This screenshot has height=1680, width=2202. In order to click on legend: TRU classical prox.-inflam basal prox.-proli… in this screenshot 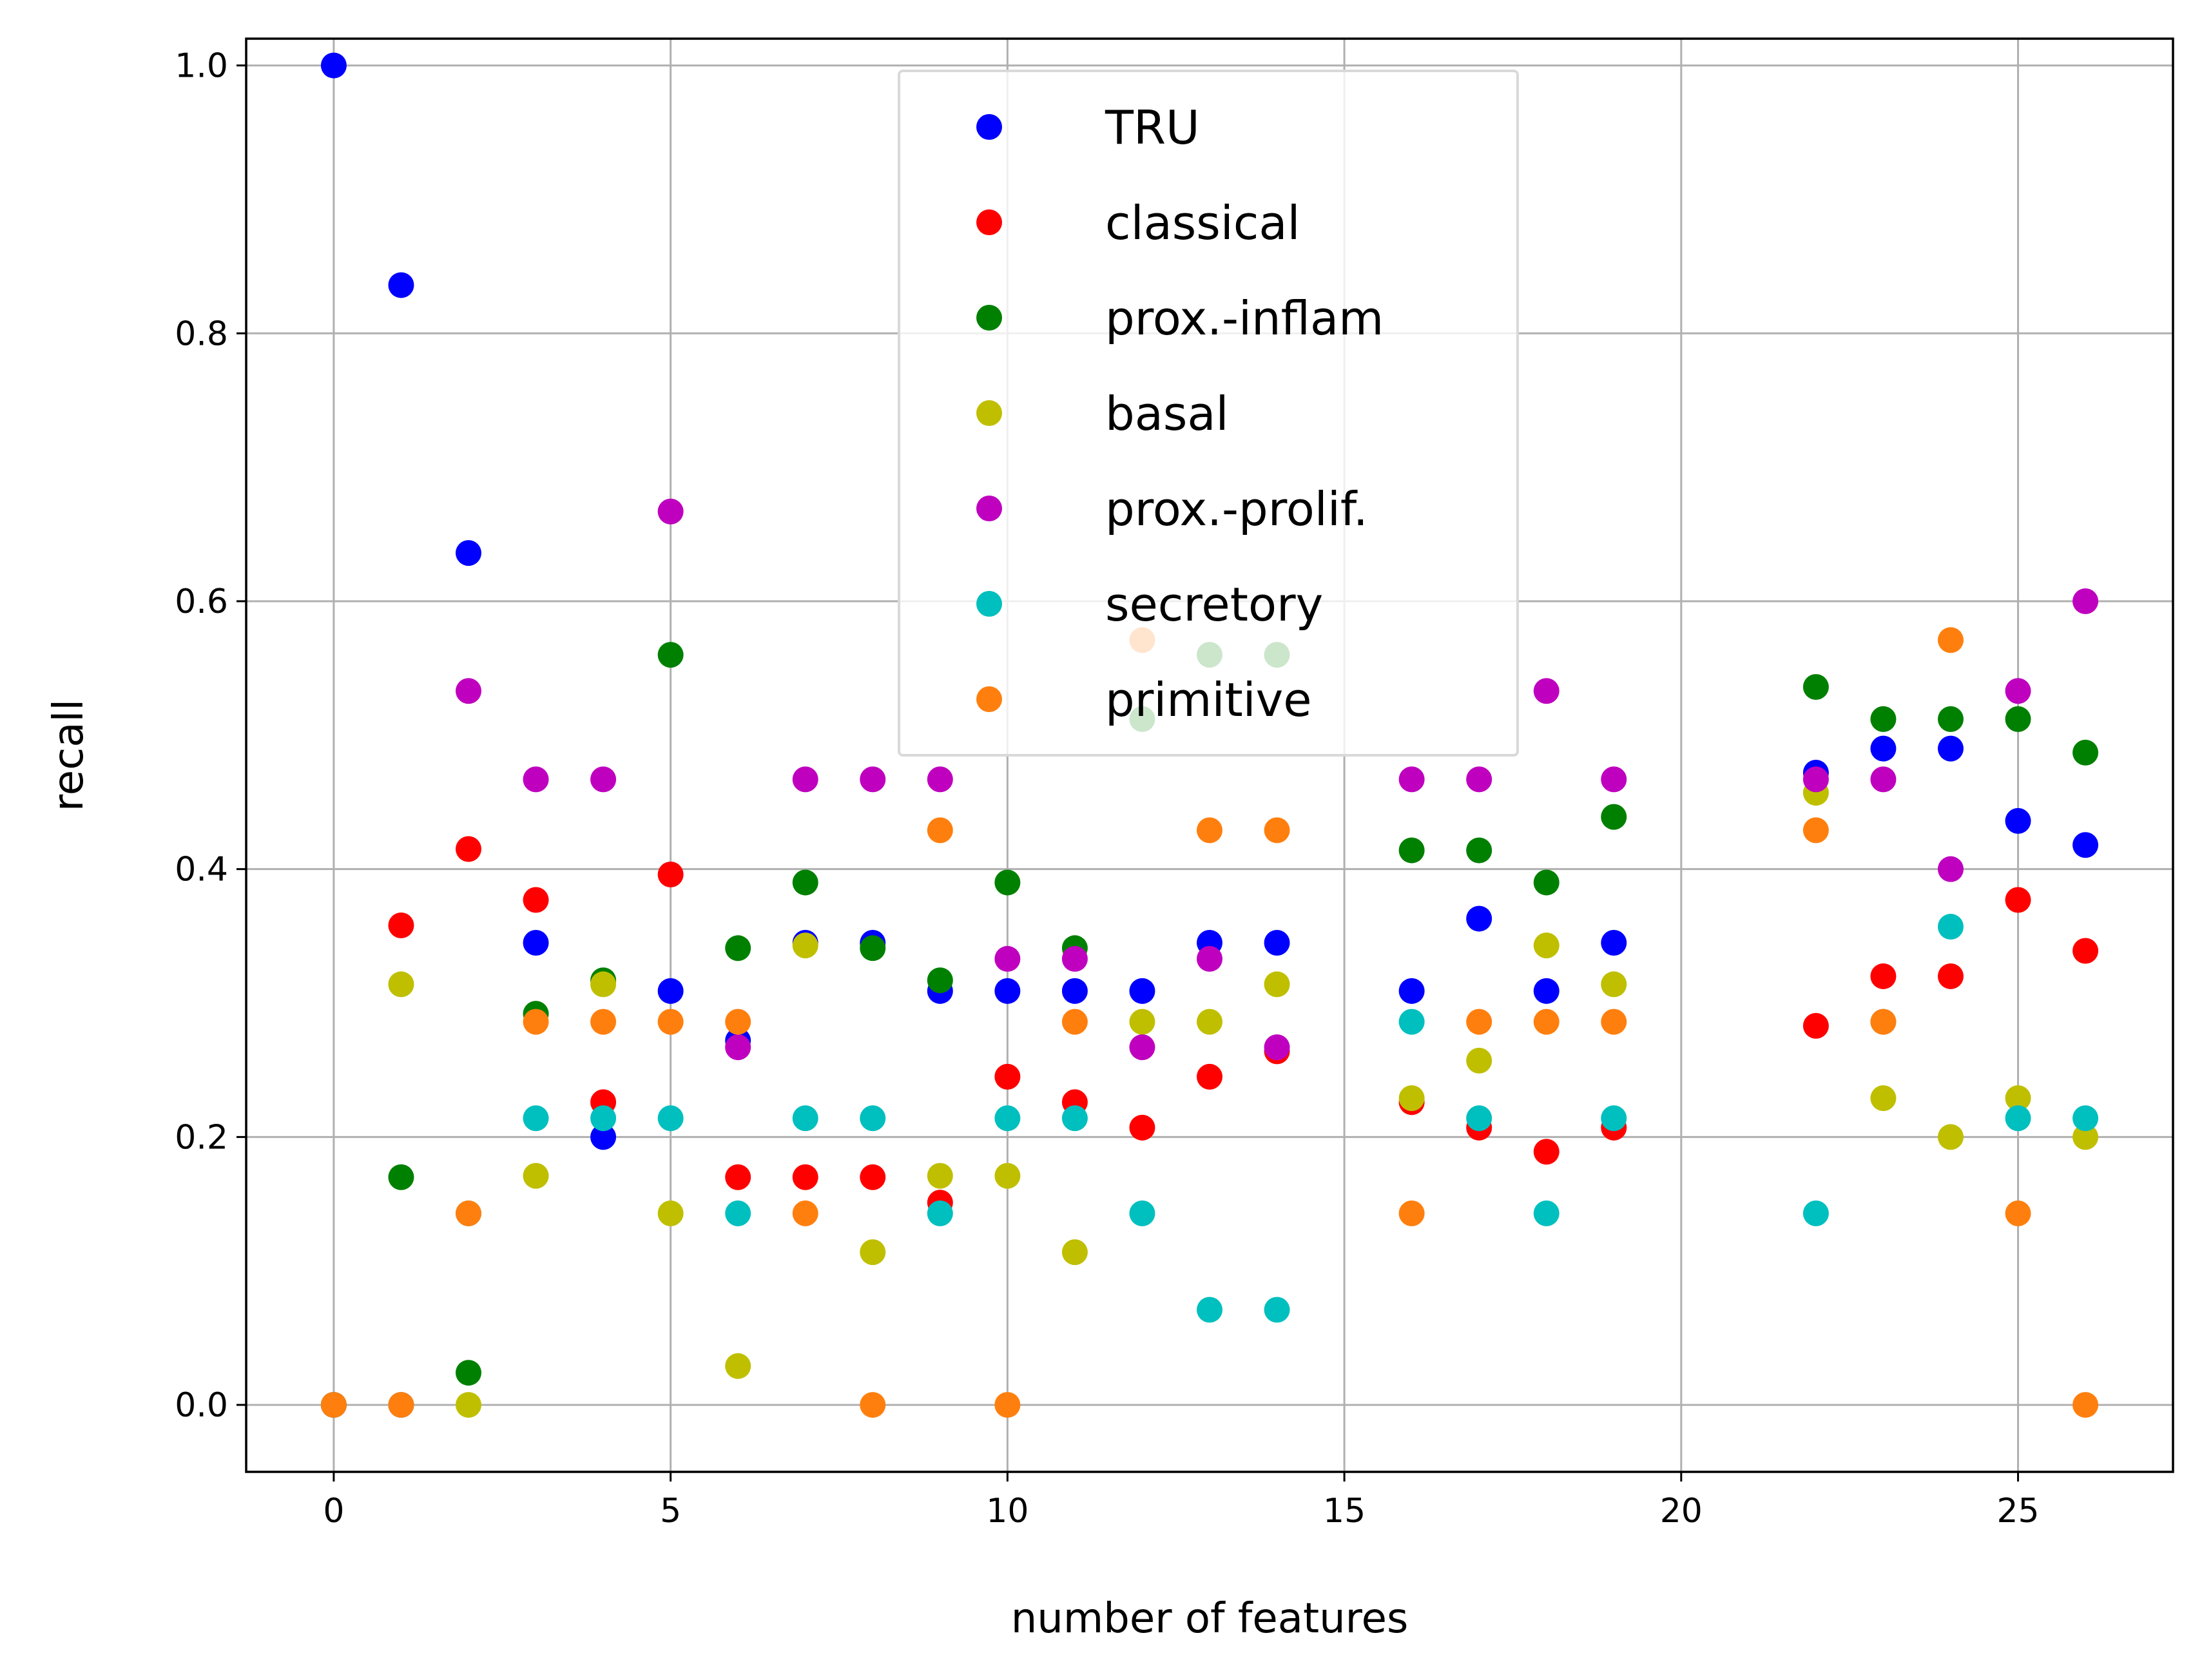, I will do `click(1208, 414)`.